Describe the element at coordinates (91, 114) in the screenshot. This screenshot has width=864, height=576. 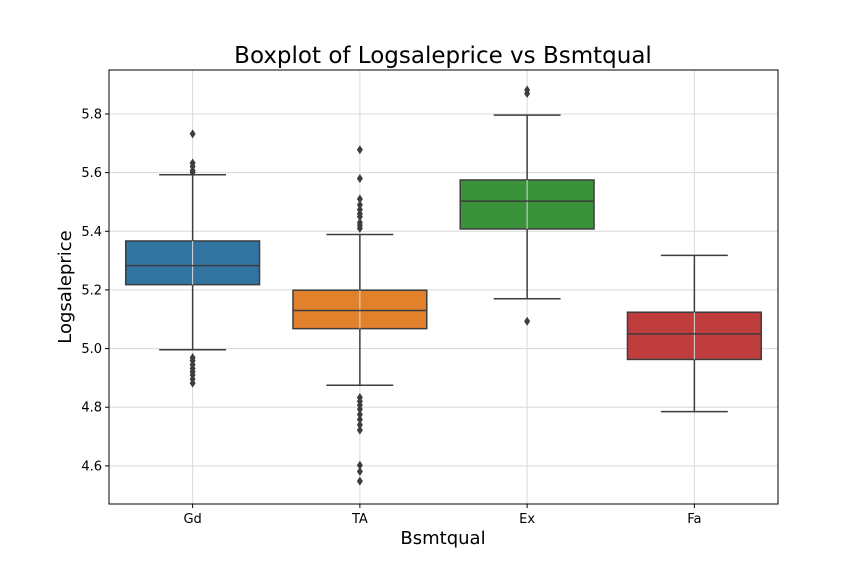
I see `y-tick-label: 5.8` at that location.